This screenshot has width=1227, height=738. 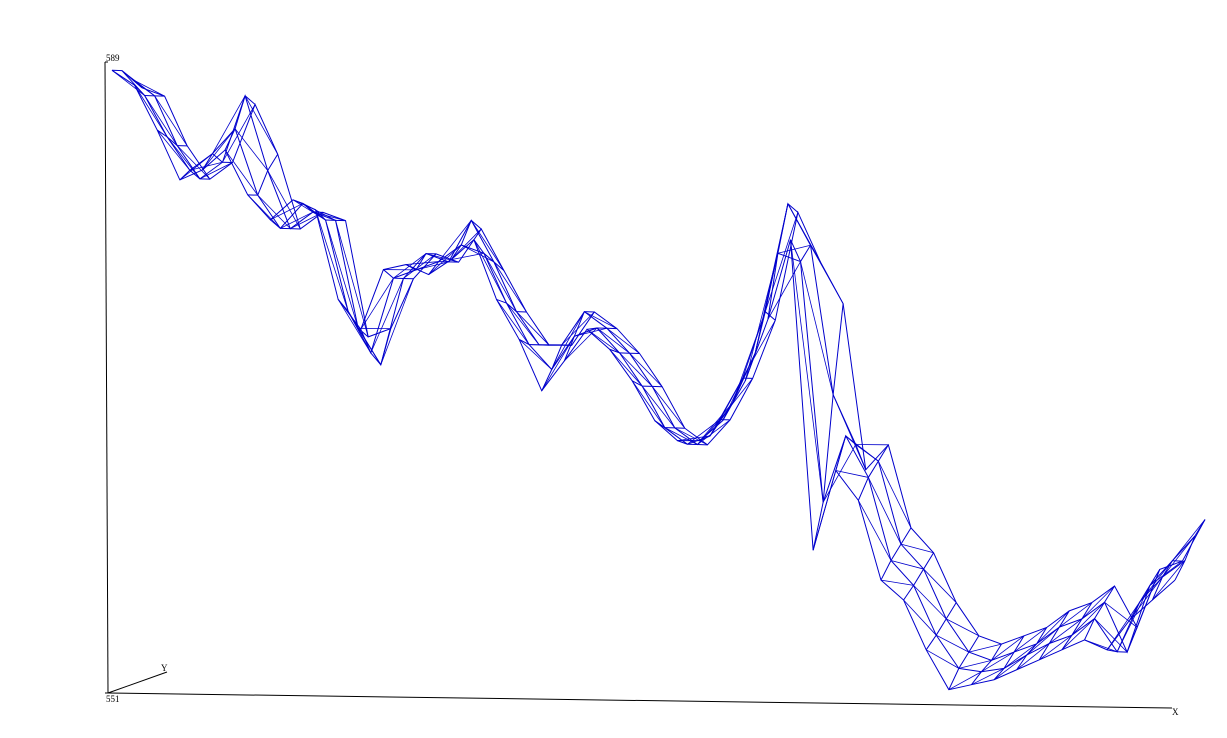 What do you see at coordinates (113, 699) in the screenshot?
I see `z-tick-label: 551` at bounding box center [113, 699].